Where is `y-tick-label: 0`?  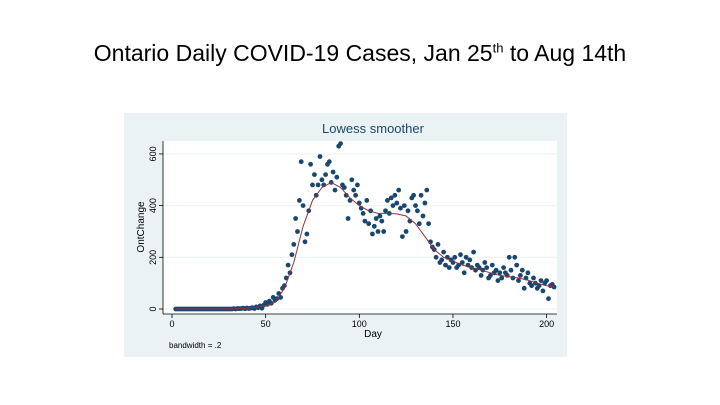 y-tick-label: 0 is located at coordinates (153, 308).